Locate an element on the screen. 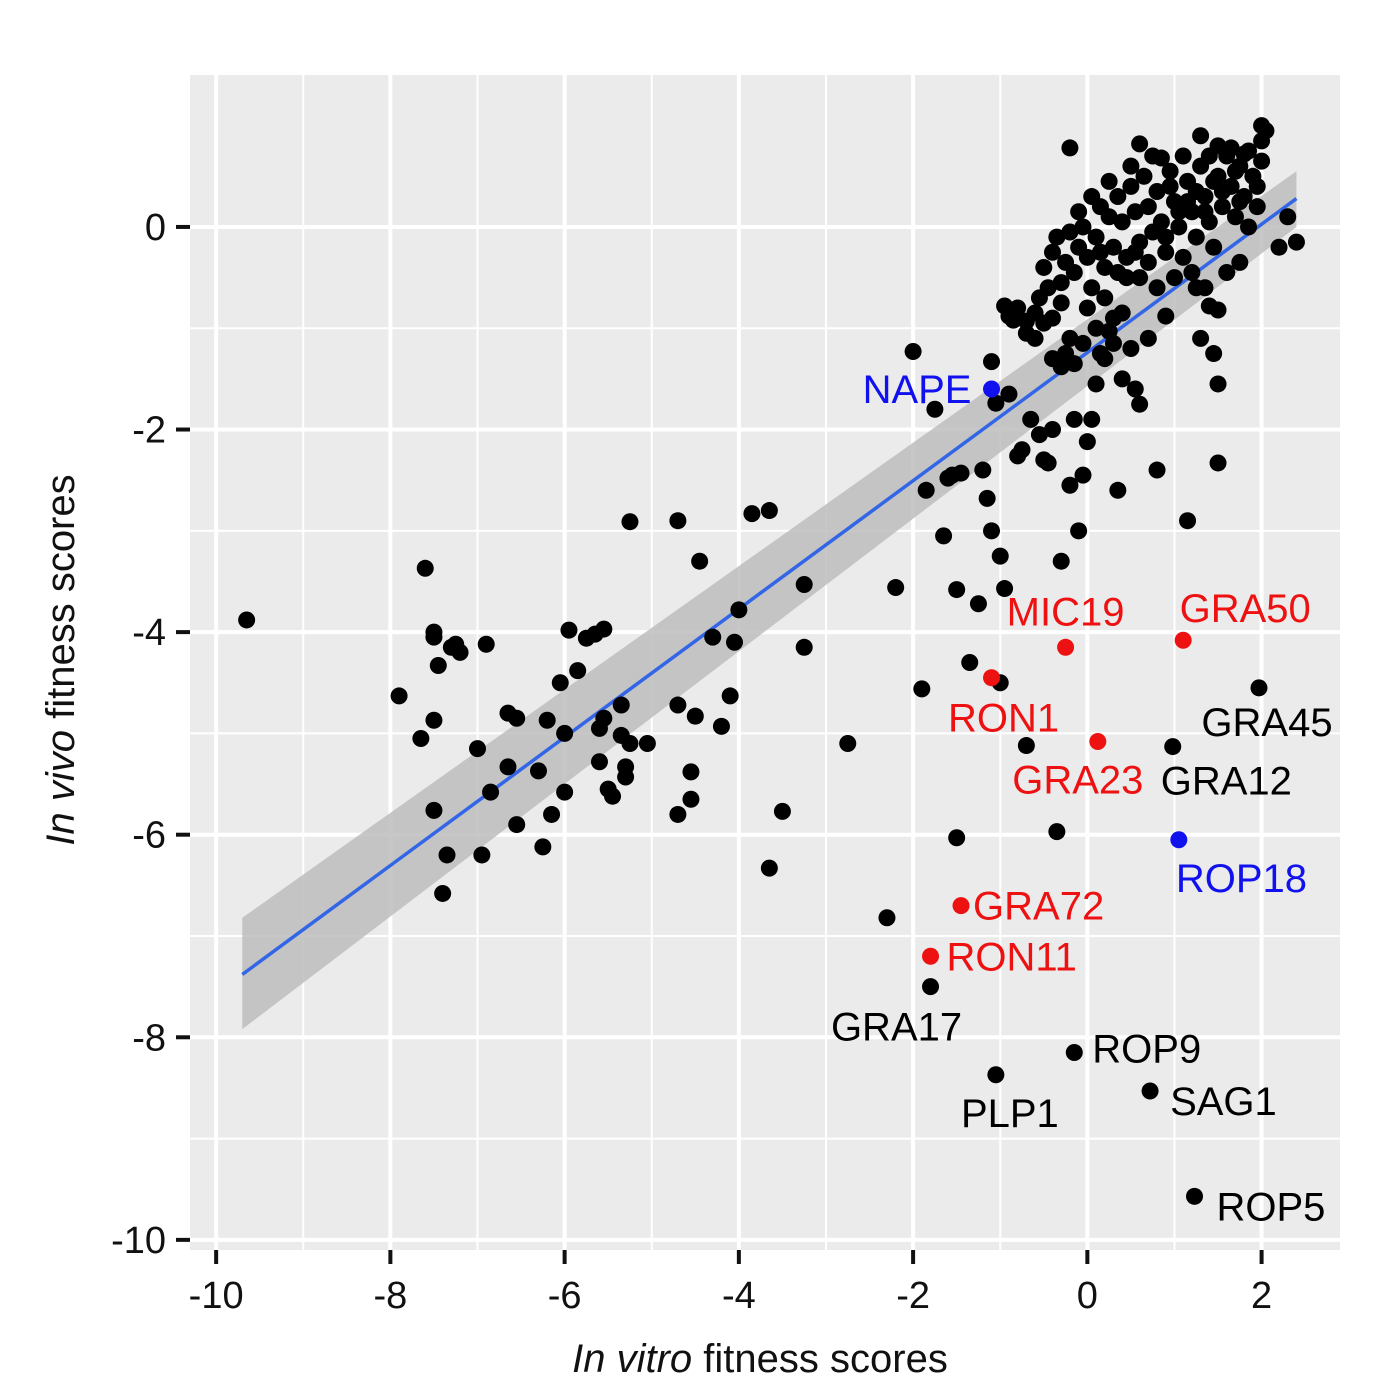 The image size is (1385, 1390). y-axis-title: In vivo fitness scores is located at coordinates (61, 659).